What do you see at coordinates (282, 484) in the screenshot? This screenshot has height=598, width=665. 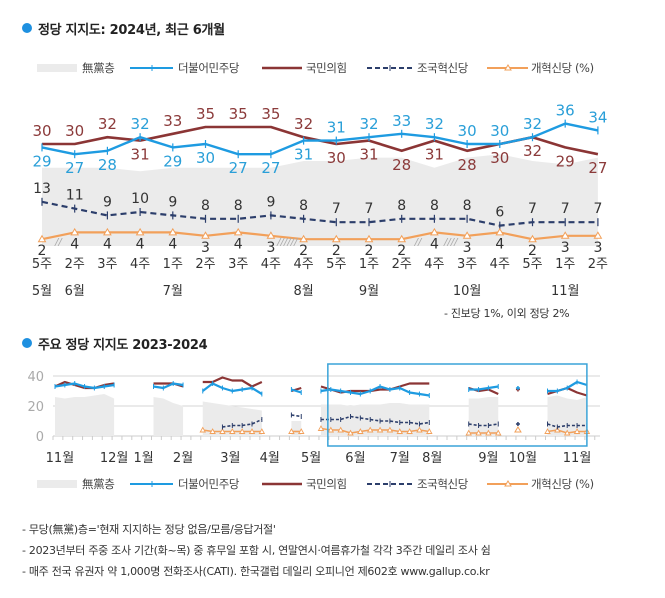 I see `legend-swatches` at bounding box center [282, 484].